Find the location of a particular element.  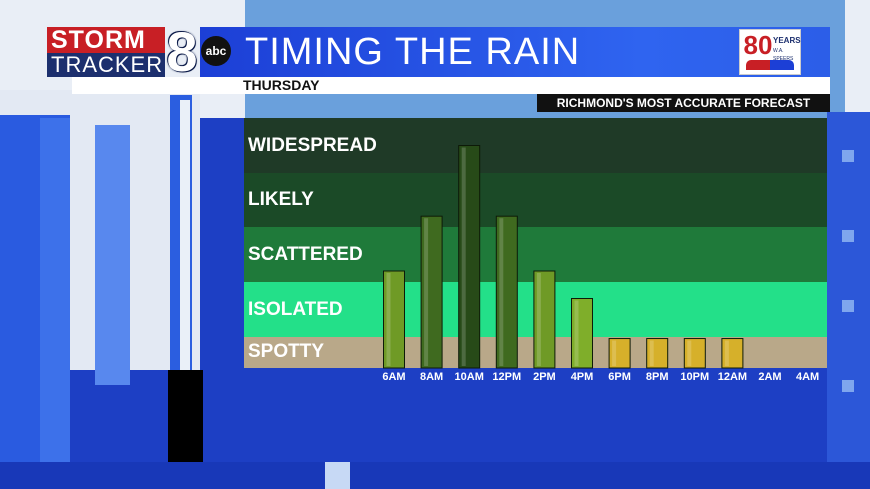

badge-word: YEARS is located at coordinates (787, 40).